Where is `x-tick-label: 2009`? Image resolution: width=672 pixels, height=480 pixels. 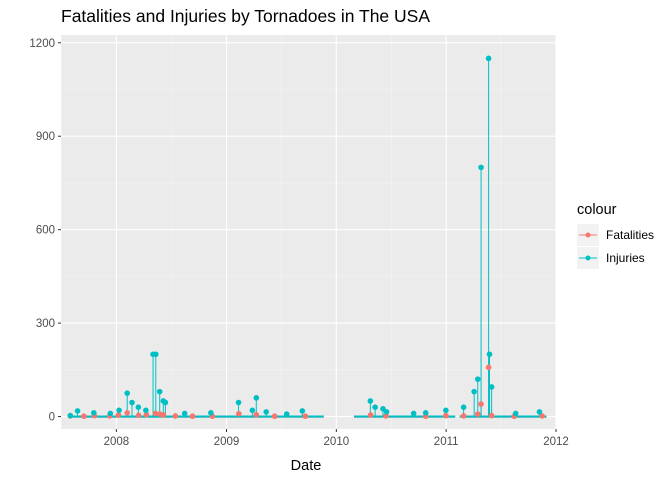 x-tick-label: 2009 is located at coordinates (227, 442).